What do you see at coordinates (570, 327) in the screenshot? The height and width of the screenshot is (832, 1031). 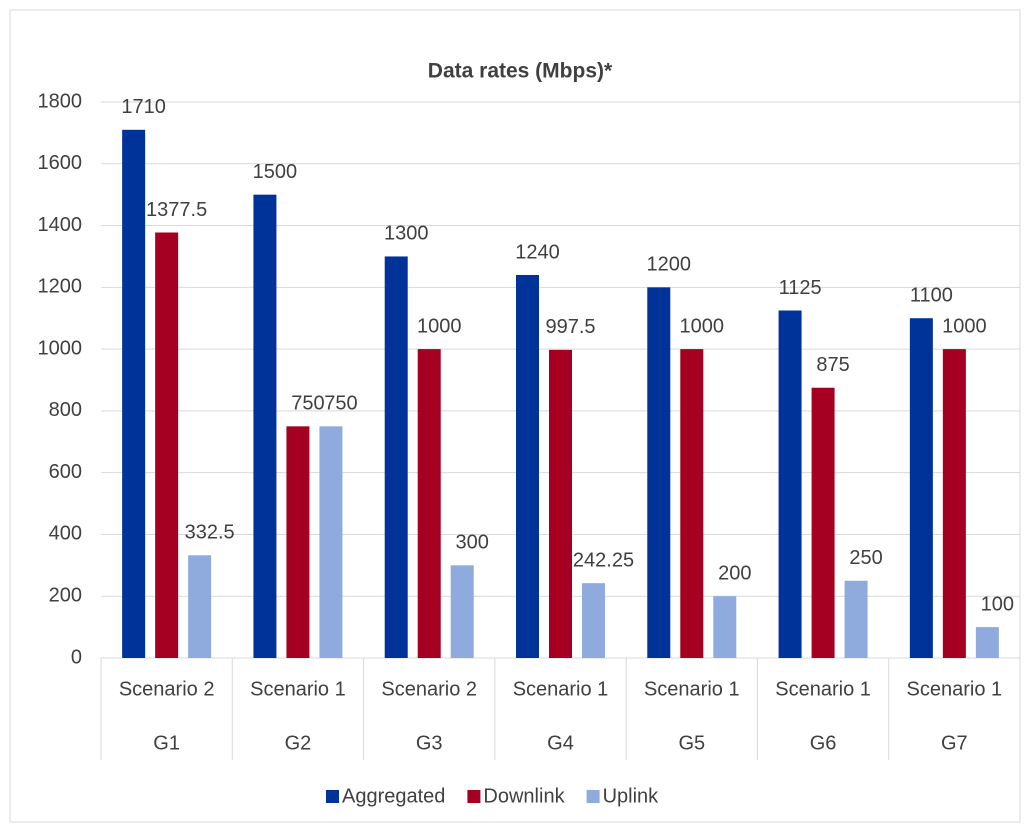 I see `data-label: 997.5` at bounding box center [570, 327].